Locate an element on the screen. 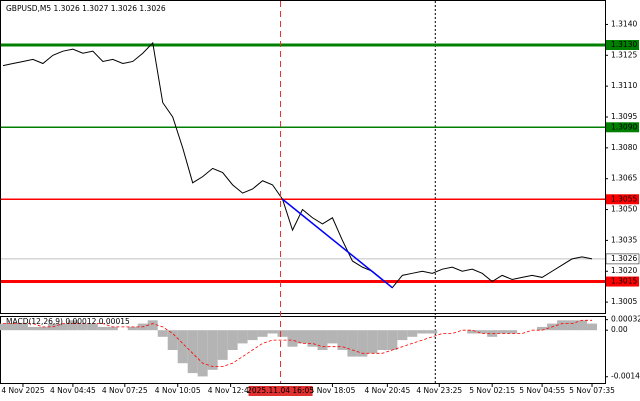 The height and width of the screenshot is (401, 640). x-tick-label: 4 Nov 10:05 is located at coordinates (178, 390).